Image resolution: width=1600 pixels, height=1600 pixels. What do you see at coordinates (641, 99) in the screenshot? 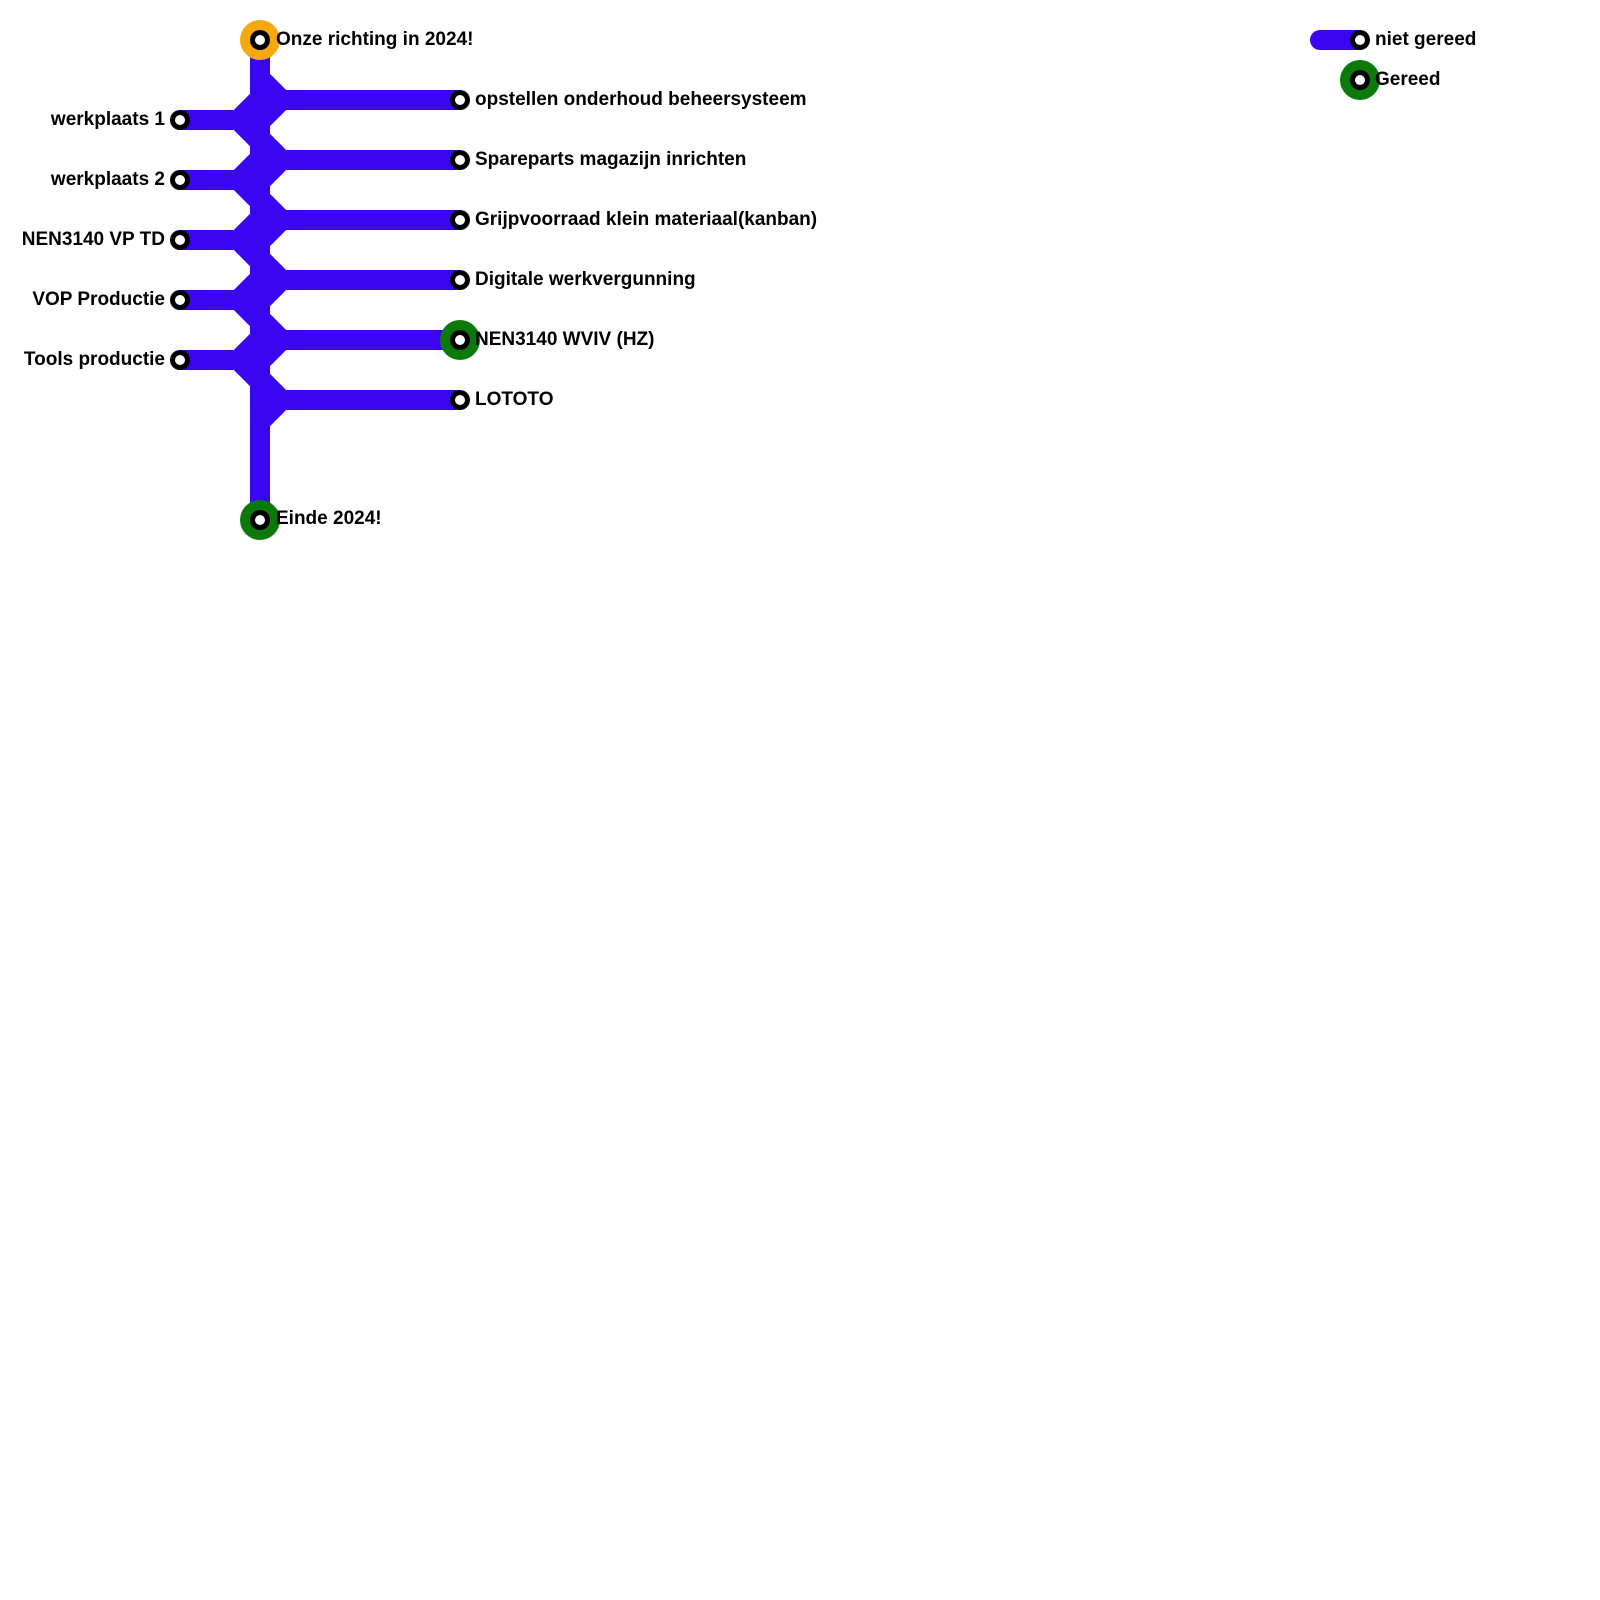
I see `right-branch-label-1: opstellen onderhoud beheersysteem` at bounding box center [641, 99].